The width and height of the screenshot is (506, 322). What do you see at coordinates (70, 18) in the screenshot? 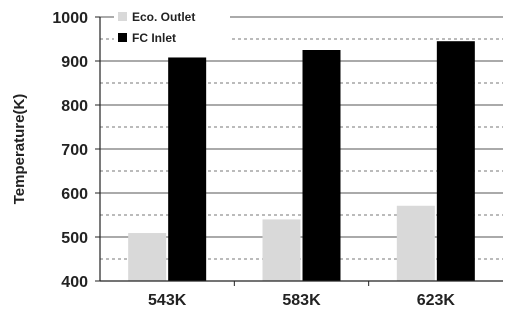
I see `y-tick-label: 1000` at bounding box center [70, 18].